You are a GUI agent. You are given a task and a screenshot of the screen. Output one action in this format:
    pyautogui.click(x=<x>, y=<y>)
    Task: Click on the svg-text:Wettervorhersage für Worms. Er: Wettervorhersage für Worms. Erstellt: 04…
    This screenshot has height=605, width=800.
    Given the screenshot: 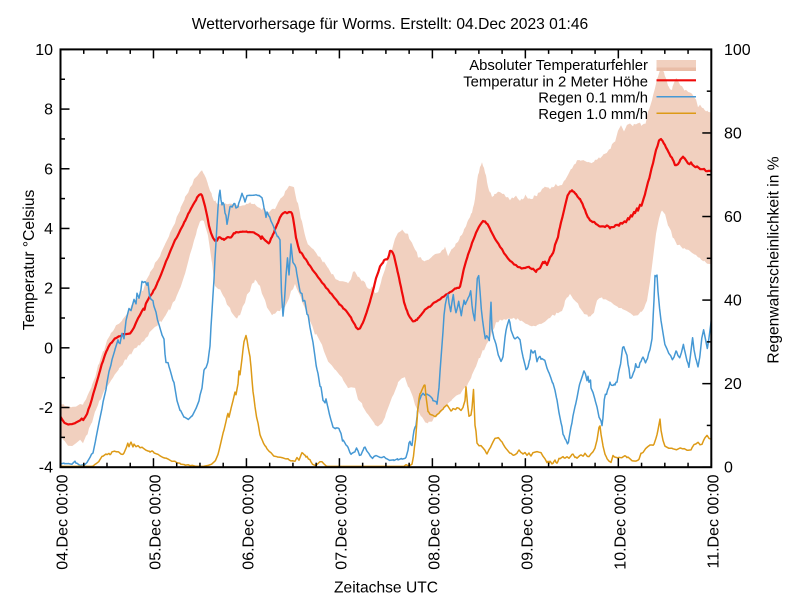 What is the action you would take?
    pyautogui.click(x=390, y=24)
    